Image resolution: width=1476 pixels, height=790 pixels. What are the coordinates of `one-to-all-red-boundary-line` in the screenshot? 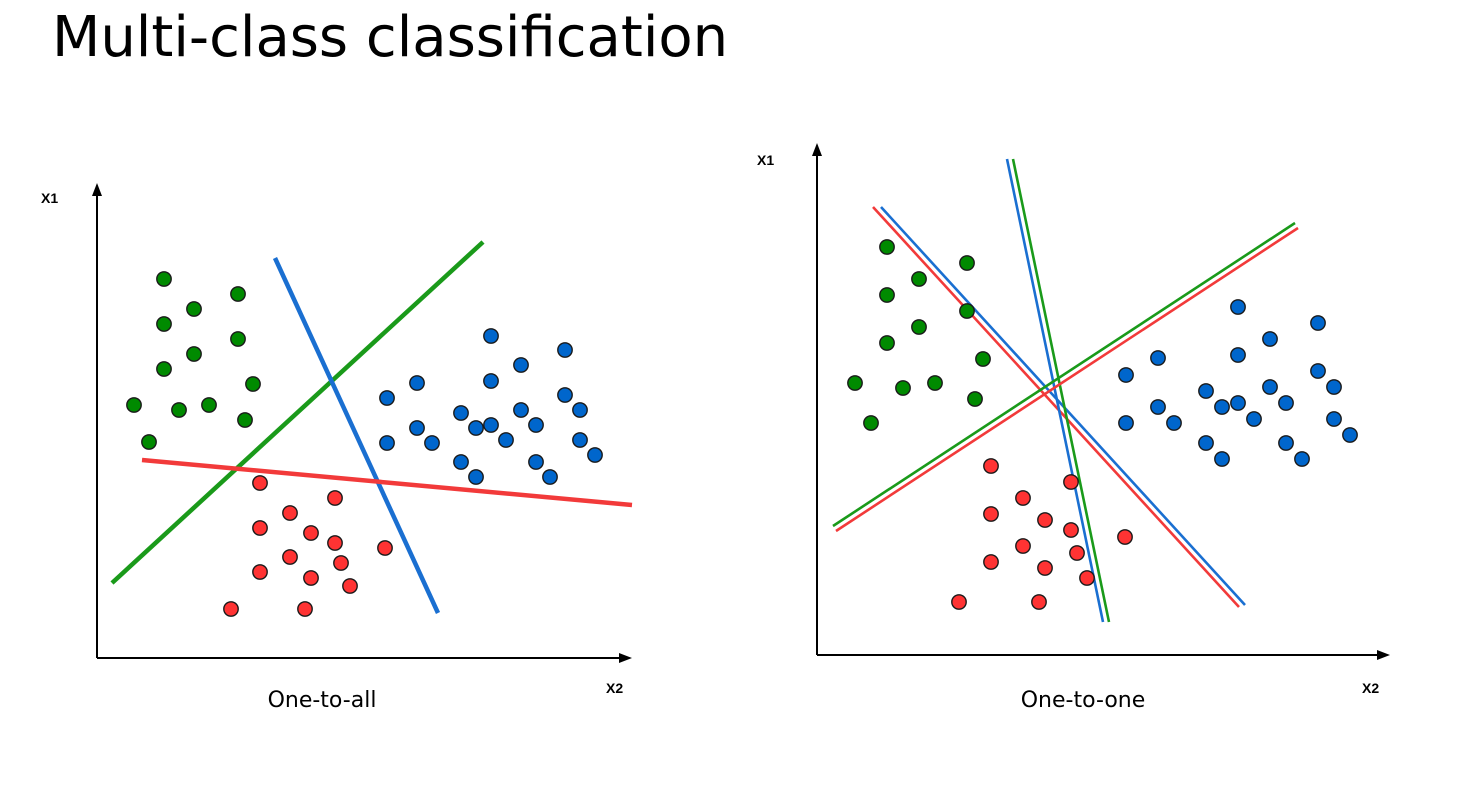 It's located at (387, 482).